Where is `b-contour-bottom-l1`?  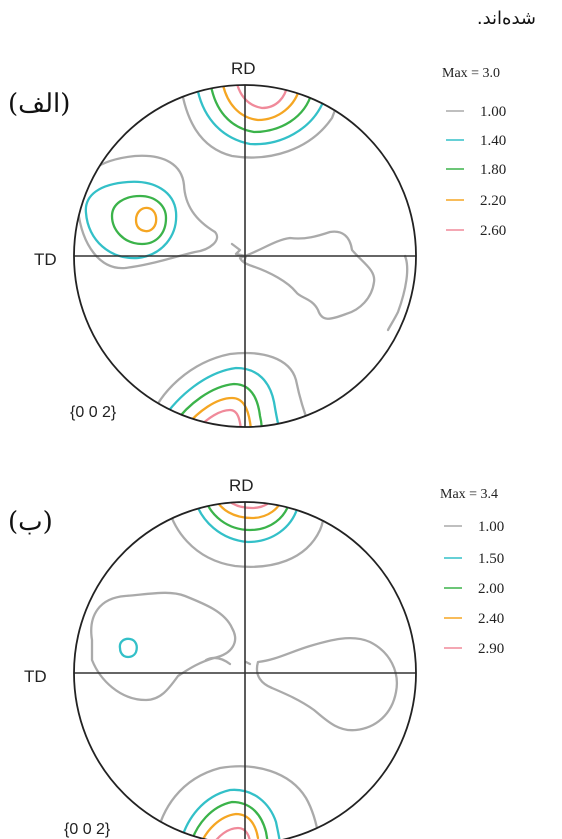 b-contour-bottom-l1 is located at coordinates (237, 802).